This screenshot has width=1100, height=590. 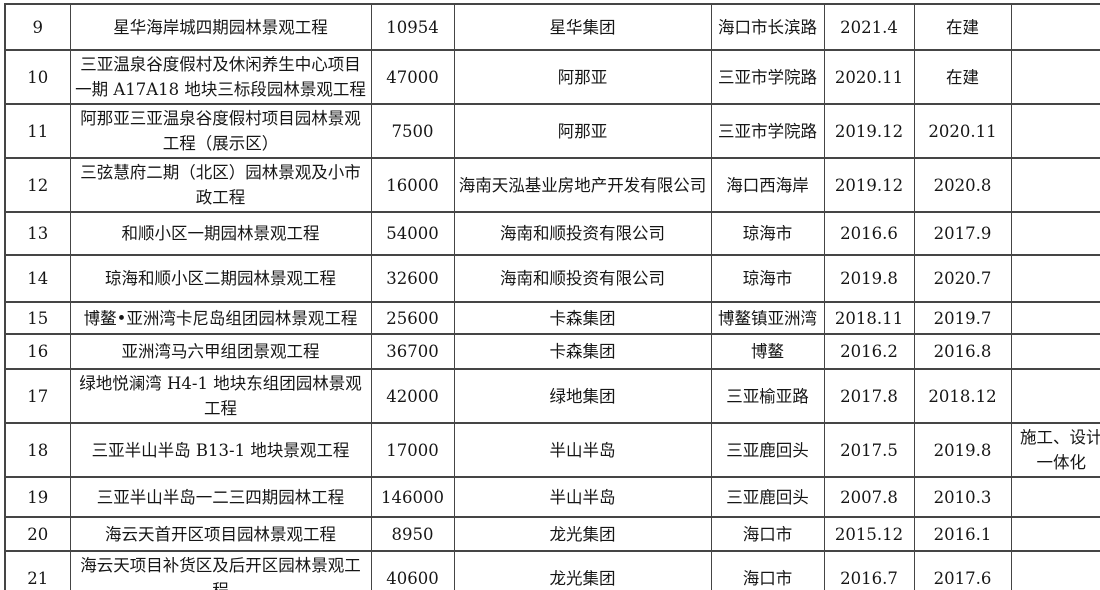 What do you see at coordinates (220, 278) in the screenshot?
I see `cell-project-name: 琼海和顺小区二期园林景观工程` at bounding box center [220, 278].